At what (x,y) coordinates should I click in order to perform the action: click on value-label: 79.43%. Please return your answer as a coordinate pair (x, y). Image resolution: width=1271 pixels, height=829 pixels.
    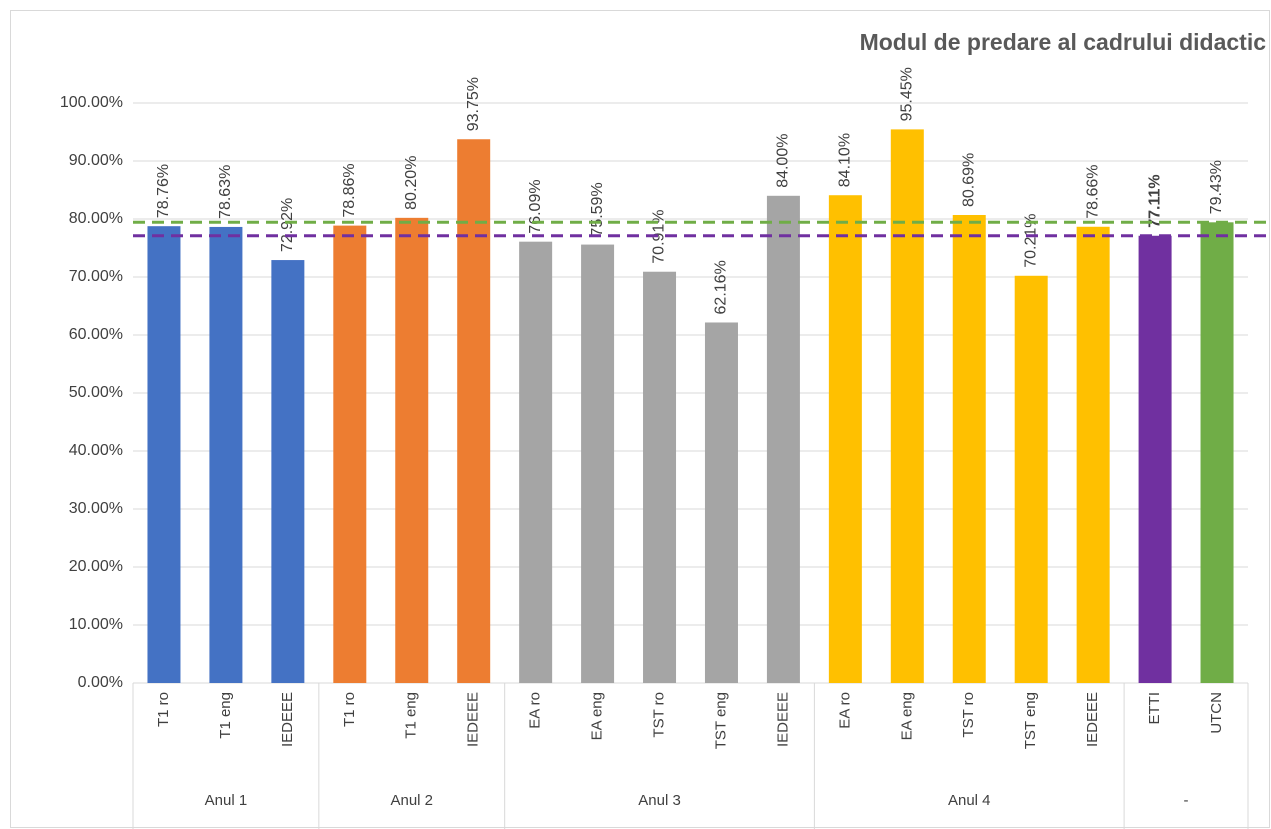
    Looking at the image, I should click on (1216, 187).